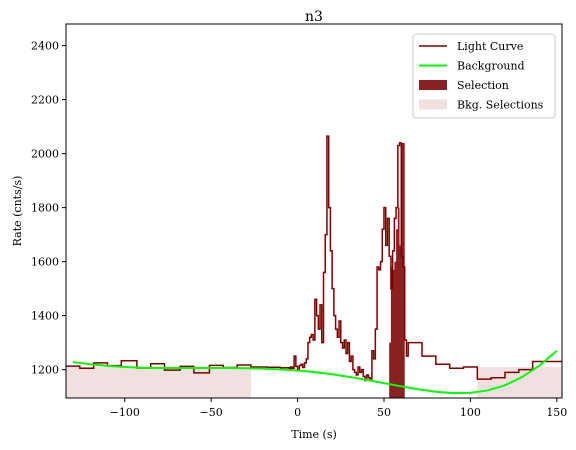  What do you see at coordinates (211, 412) in the screenshot?
I see `x-tick-label-1: −50` at bounding box center [211, 412].